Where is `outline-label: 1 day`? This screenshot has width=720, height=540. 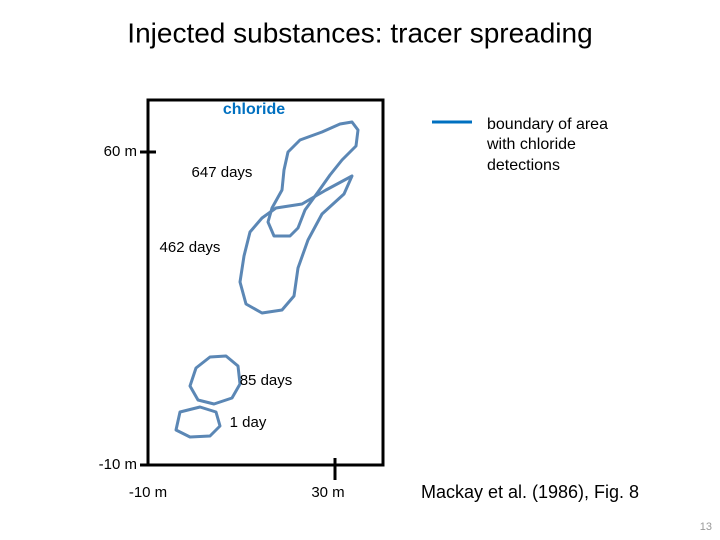 outline-label: 1 day is located at coordinates (248, 422).